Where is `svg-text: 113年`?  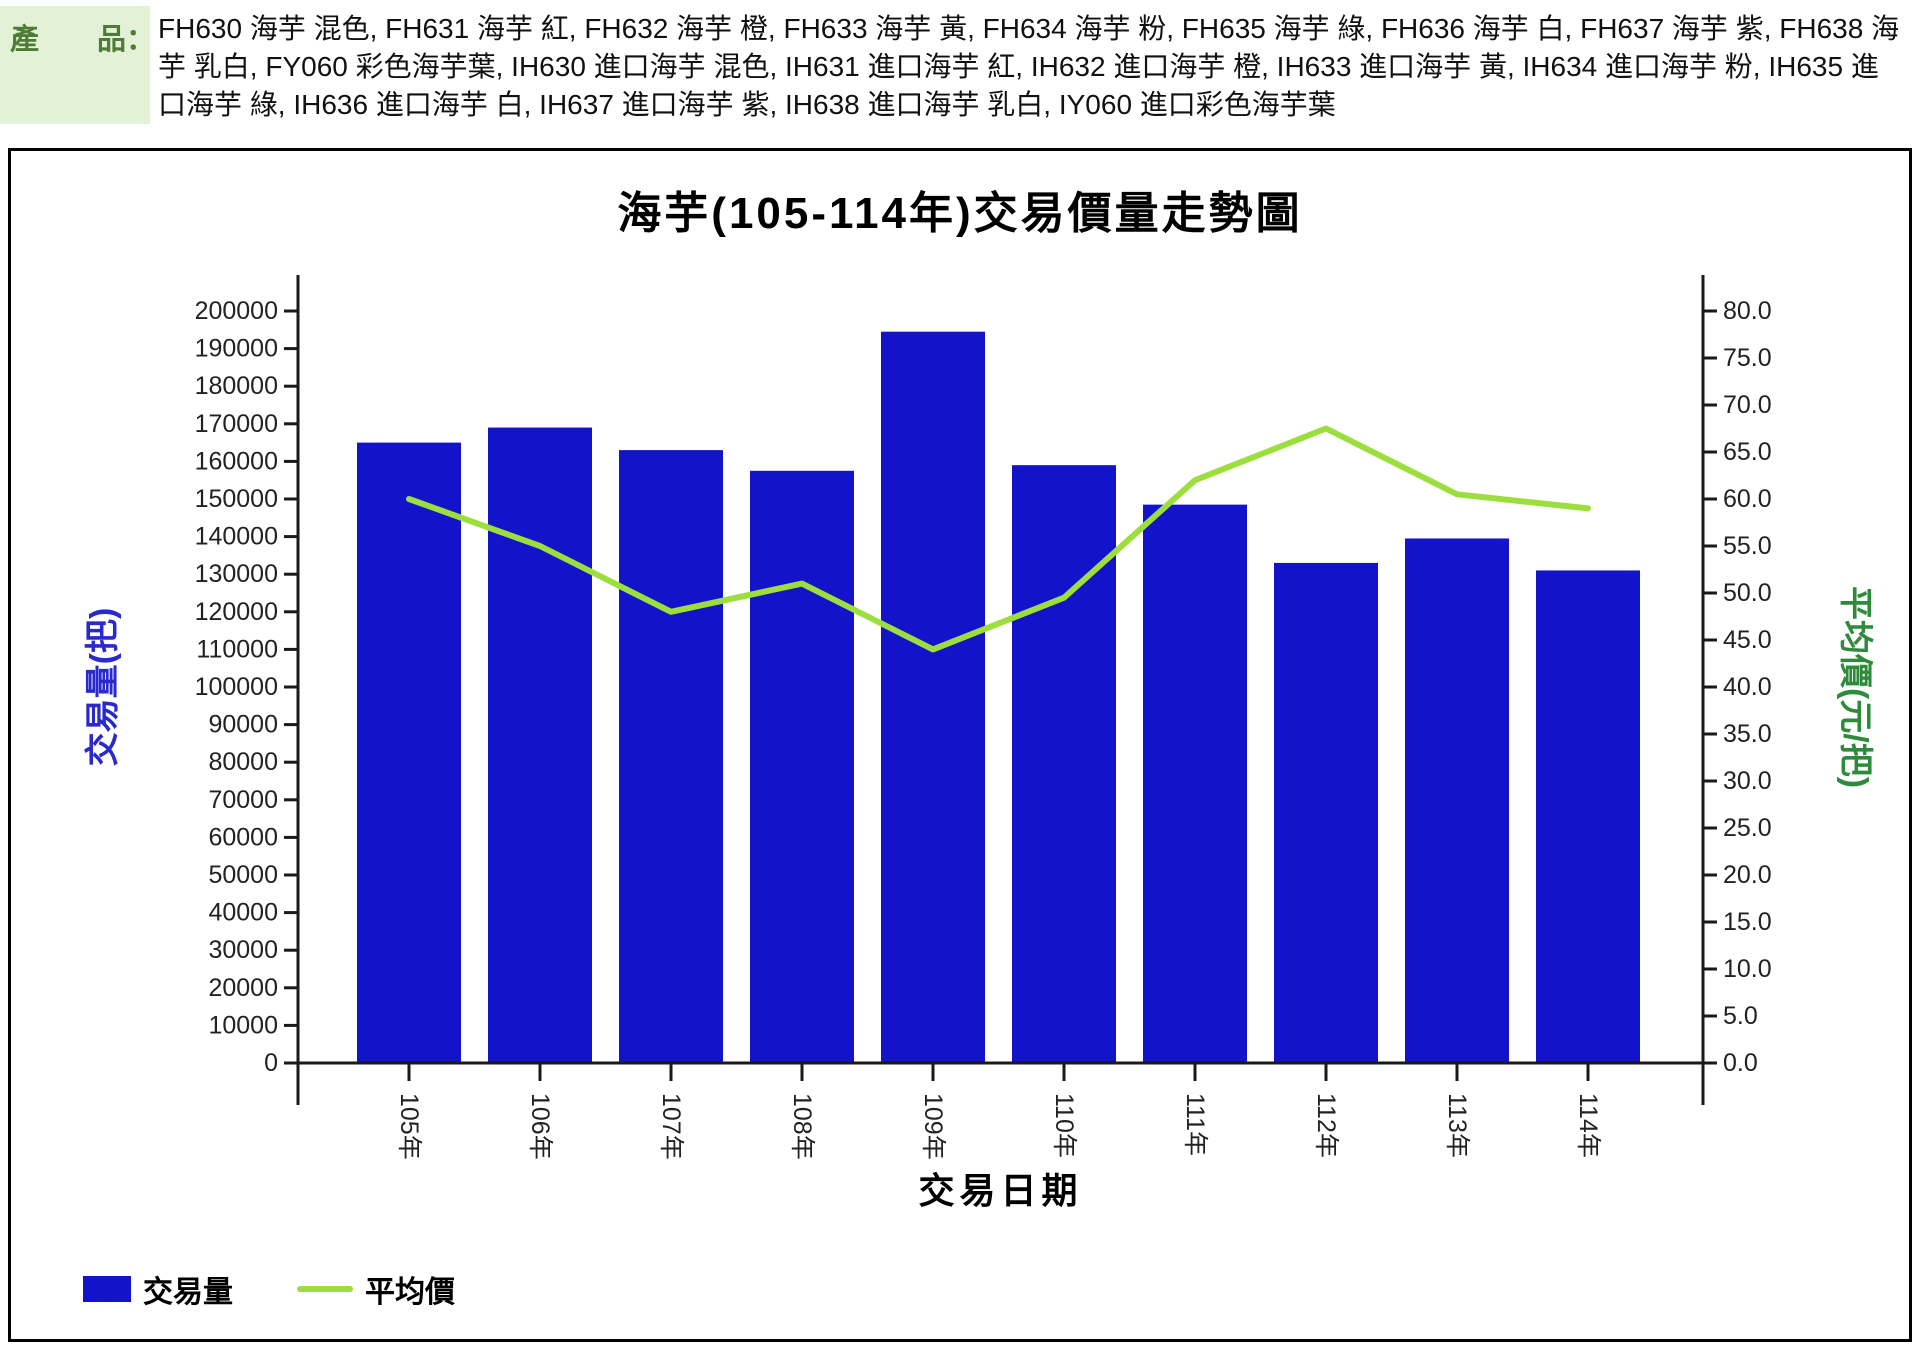 svg-text: 113年 is located at coordinates (1457, 1125).